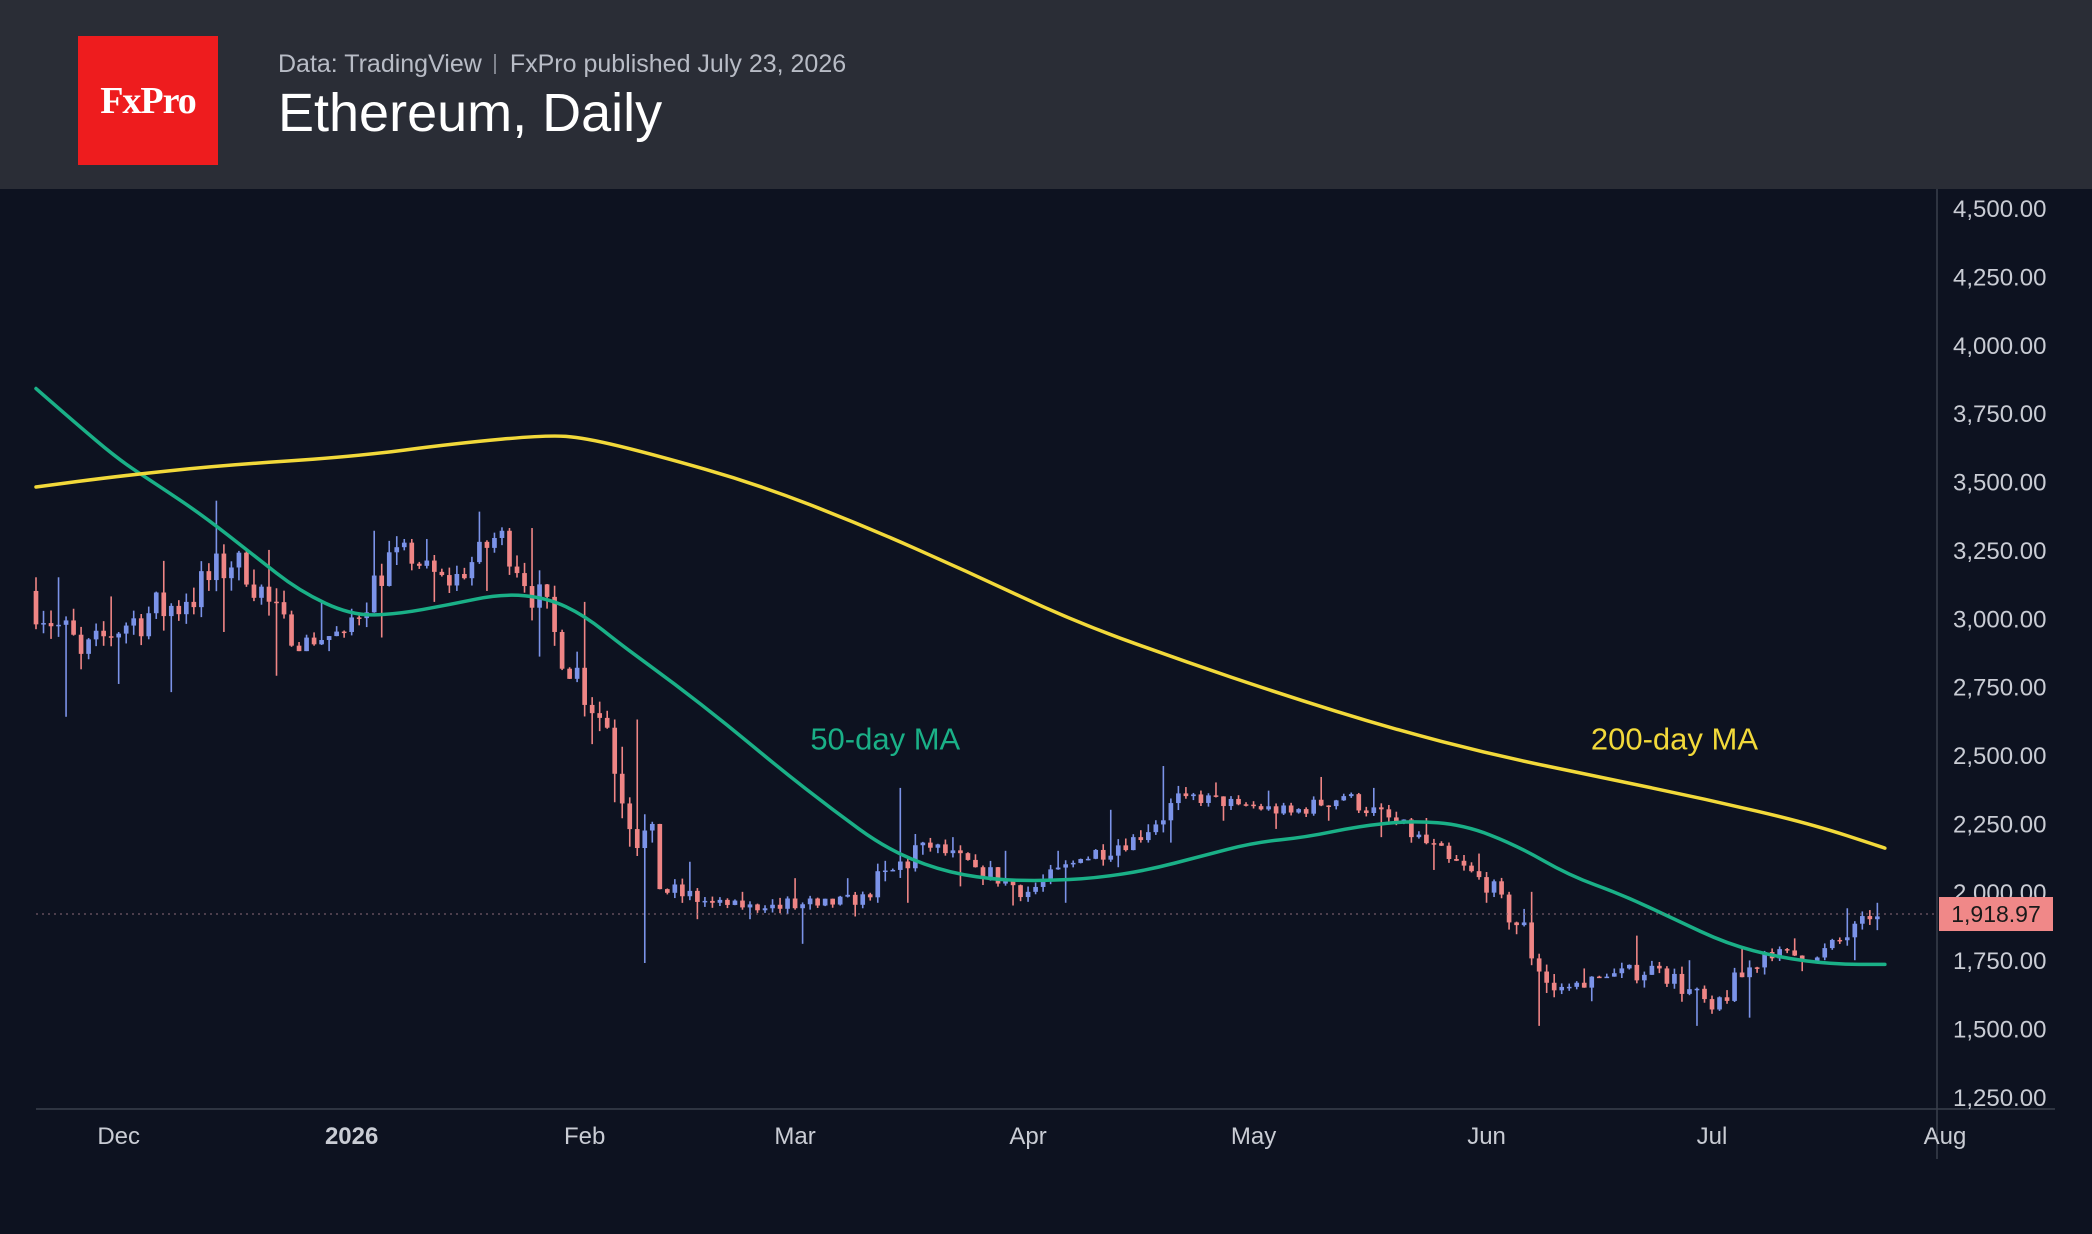 Image resolution: width=2092 pixels, height=1234 pixels. Describe the element at coordinates (678, 63) in the screenshot. I see `published-date: FxPro published July 23, 2026` at that location.